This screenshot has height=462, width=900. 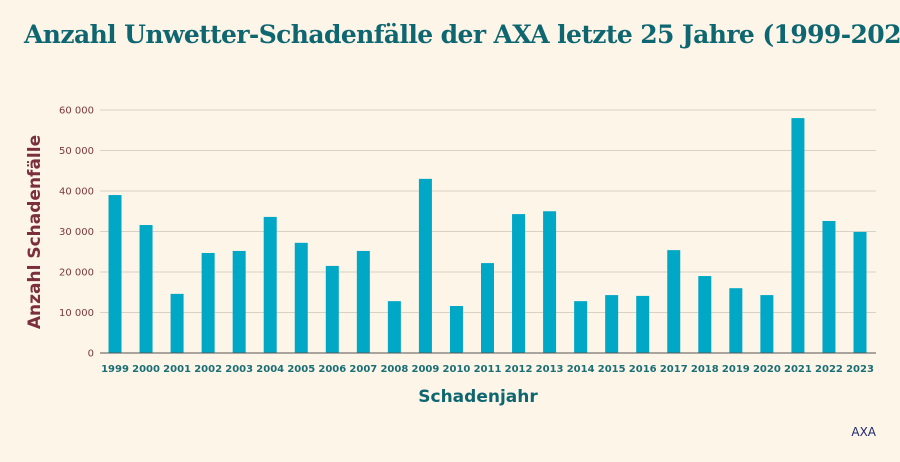 I want to click on x-axis-label: Schadenjahr, so click(x=478, y=397).